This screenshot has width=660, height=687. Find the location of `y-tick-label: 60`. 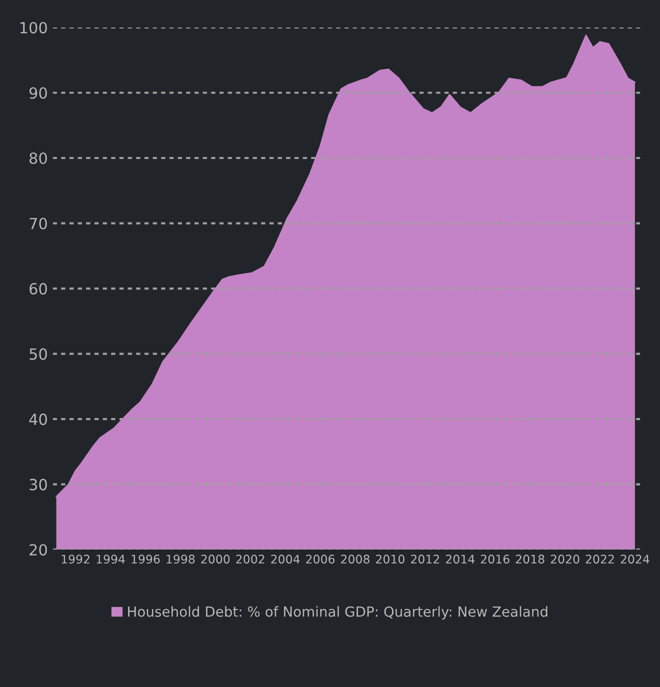

y-tick-label: 60 is located at coordinates (38, 289).